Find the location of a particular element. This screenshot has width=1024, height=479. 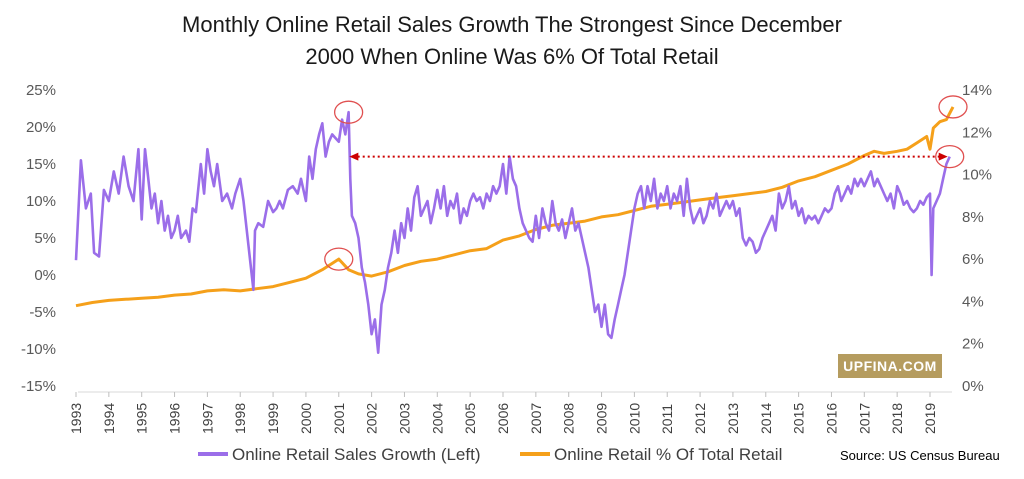

x-tick-label: 2002 is located at coordinates (372, 418).